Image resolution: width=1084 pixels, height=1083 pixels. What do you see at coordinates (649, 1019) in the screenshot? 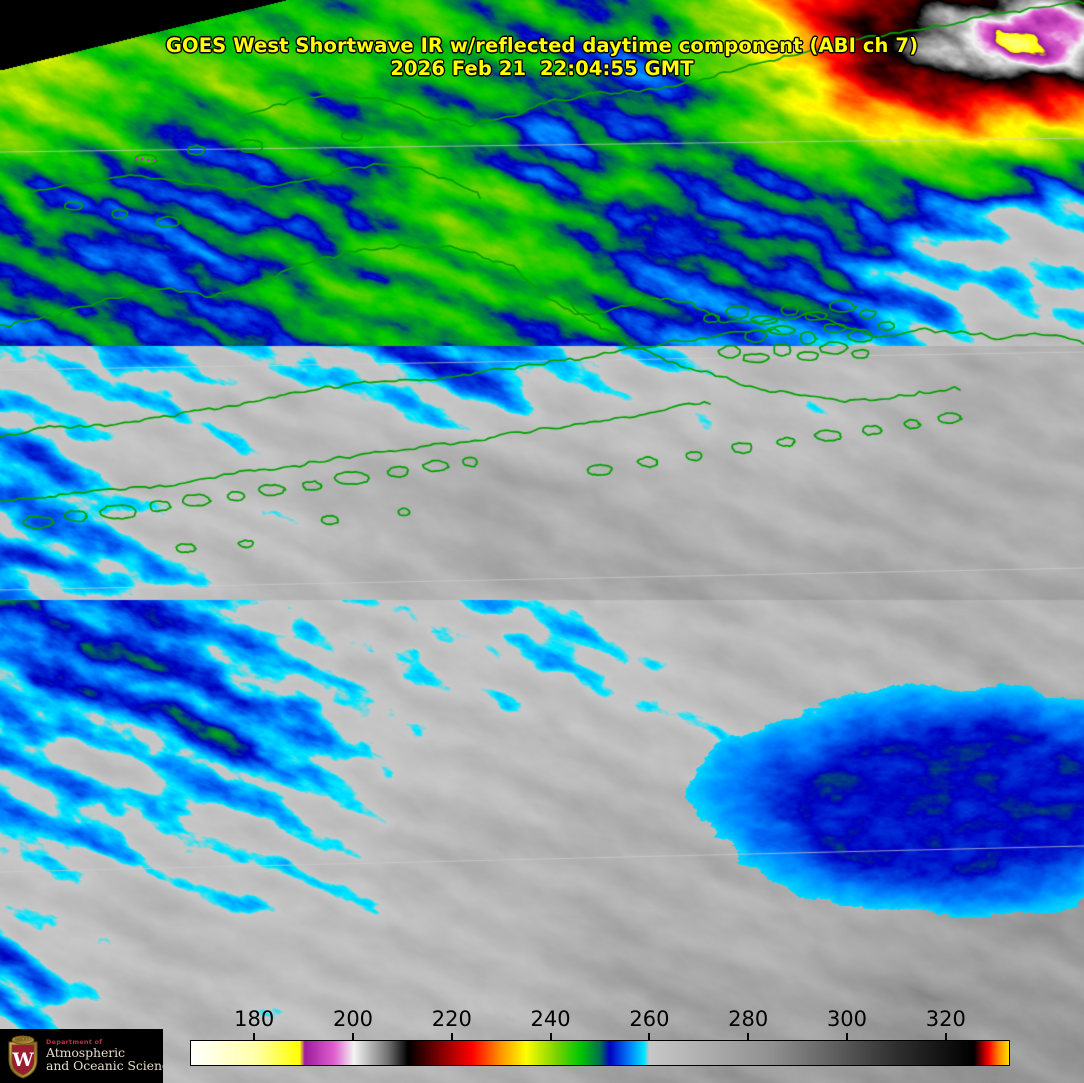
I see `colorbar-tick-label: 260` at bounding box center [649, 1019].